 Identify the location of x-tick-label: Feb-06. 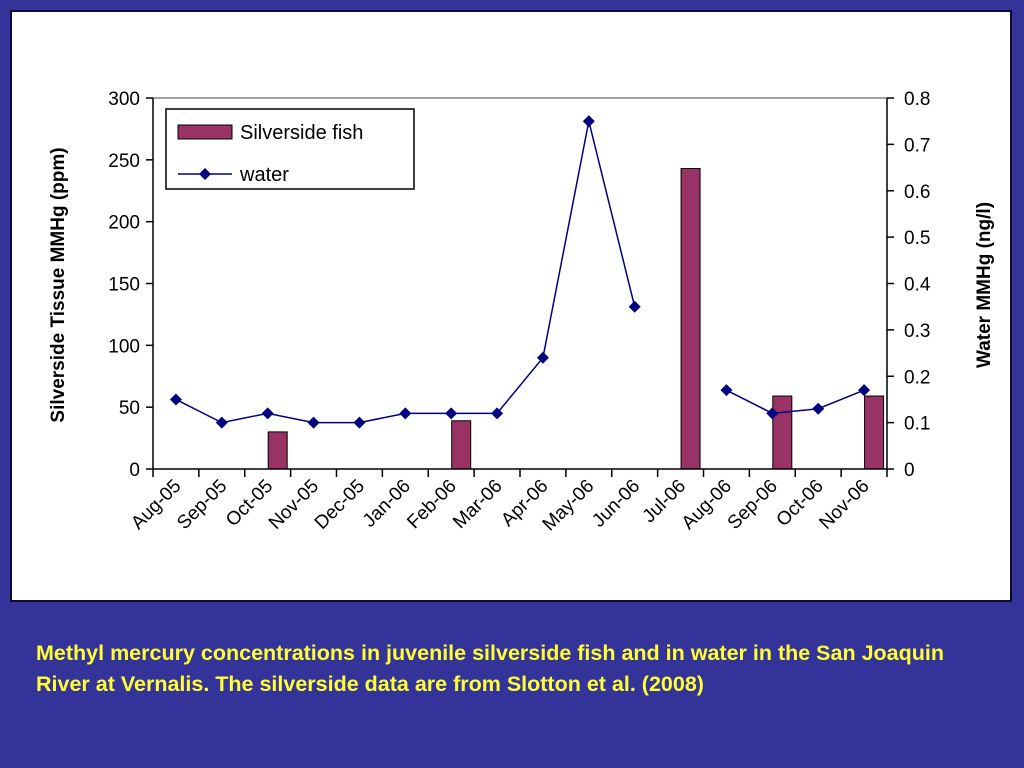
(431, 504).